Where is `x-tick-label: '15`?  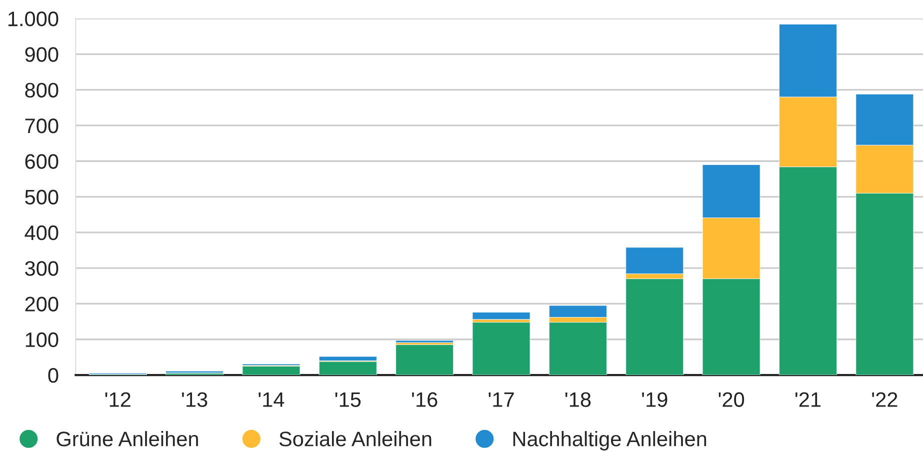 x-tick-label: '15 is located at coordinates (348, 399).